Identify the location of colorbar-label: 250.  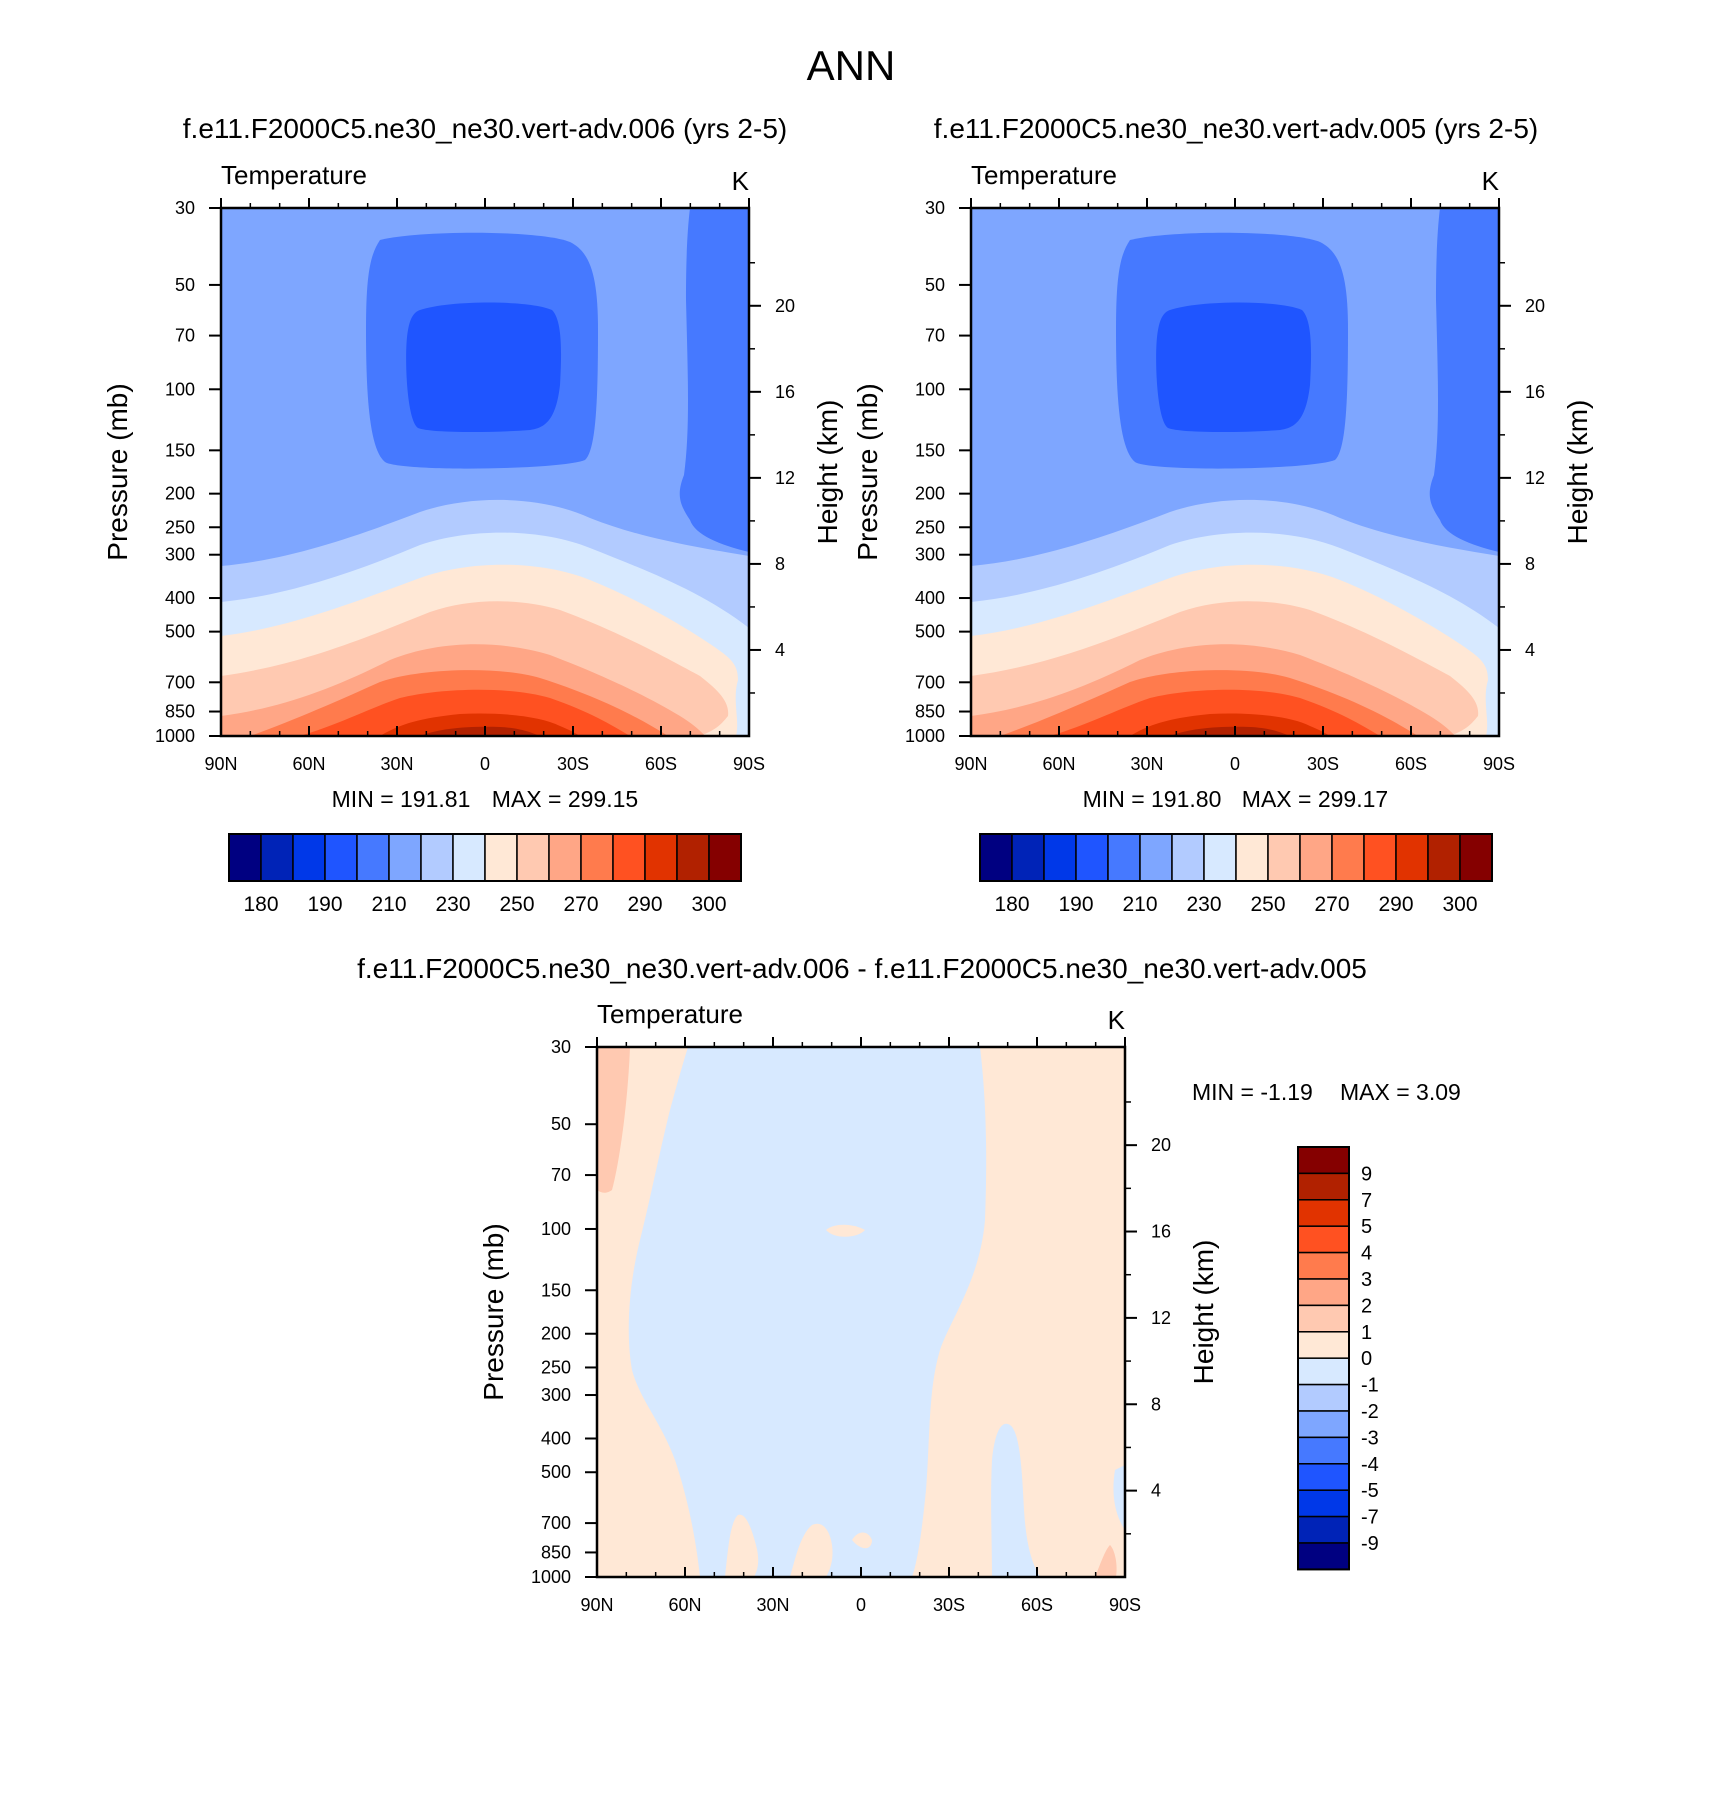
(516, 904).